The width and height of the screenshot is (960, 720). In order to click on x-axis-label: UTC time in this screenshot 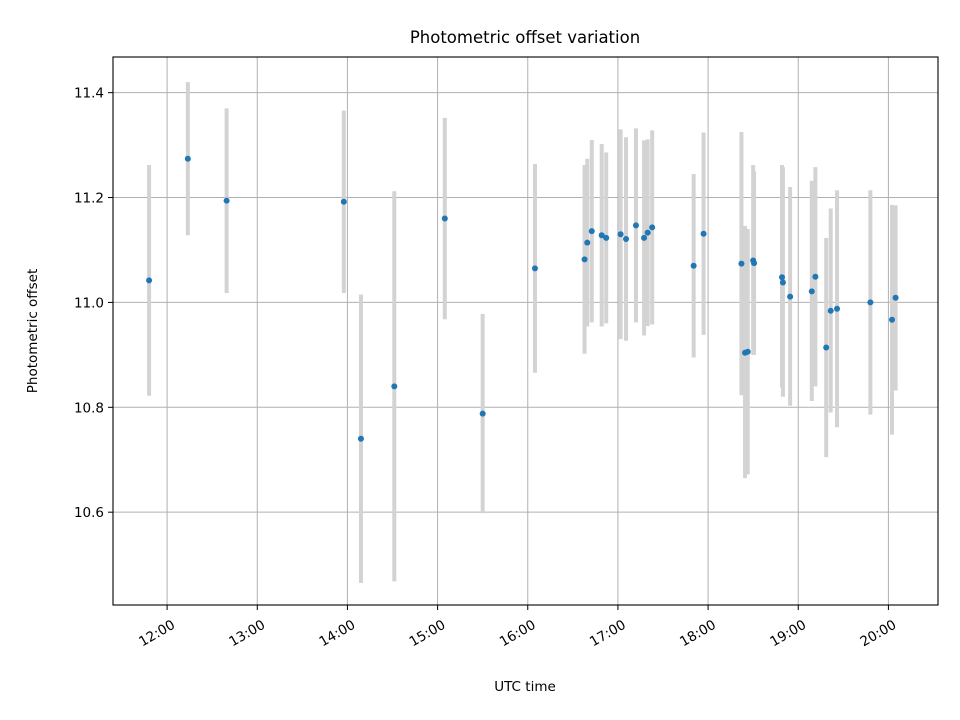, I will do `click(525, 687)`.